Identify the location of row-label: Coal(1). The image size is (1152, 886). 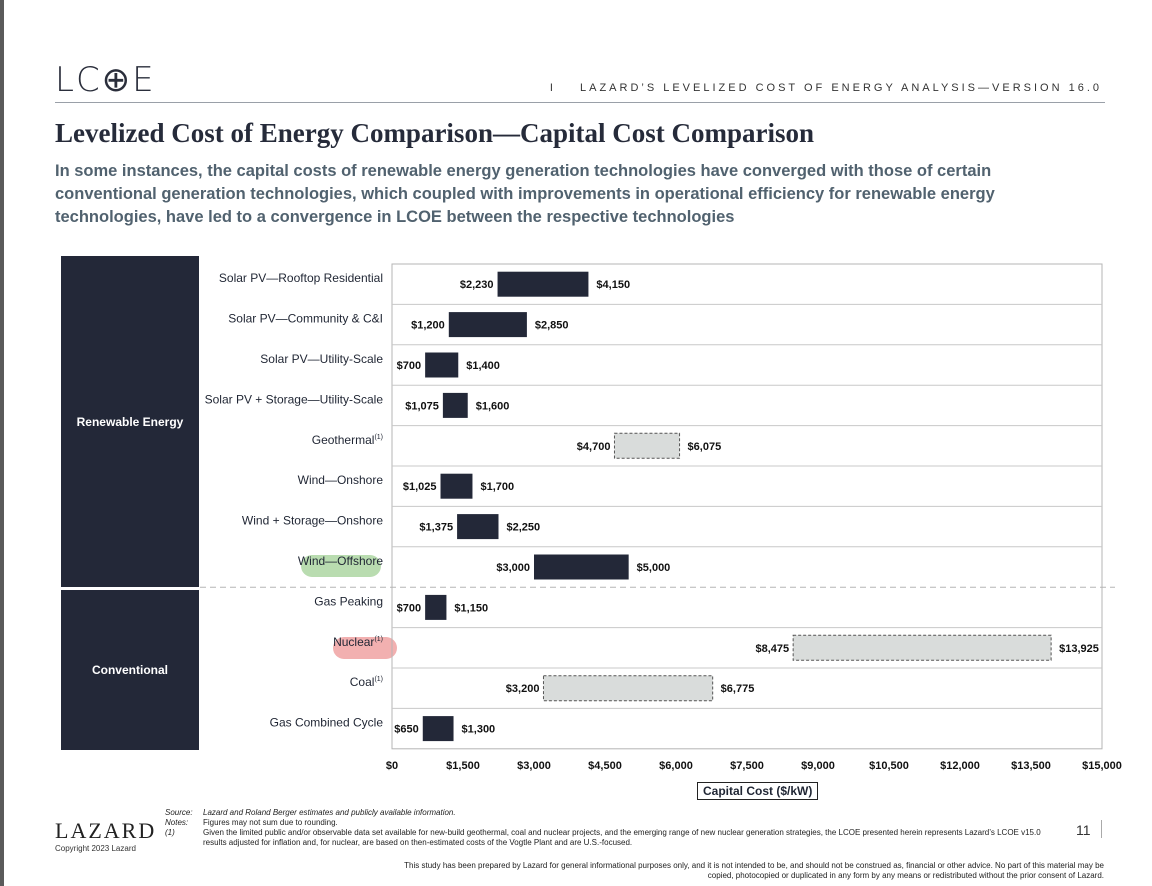
(366, 682).